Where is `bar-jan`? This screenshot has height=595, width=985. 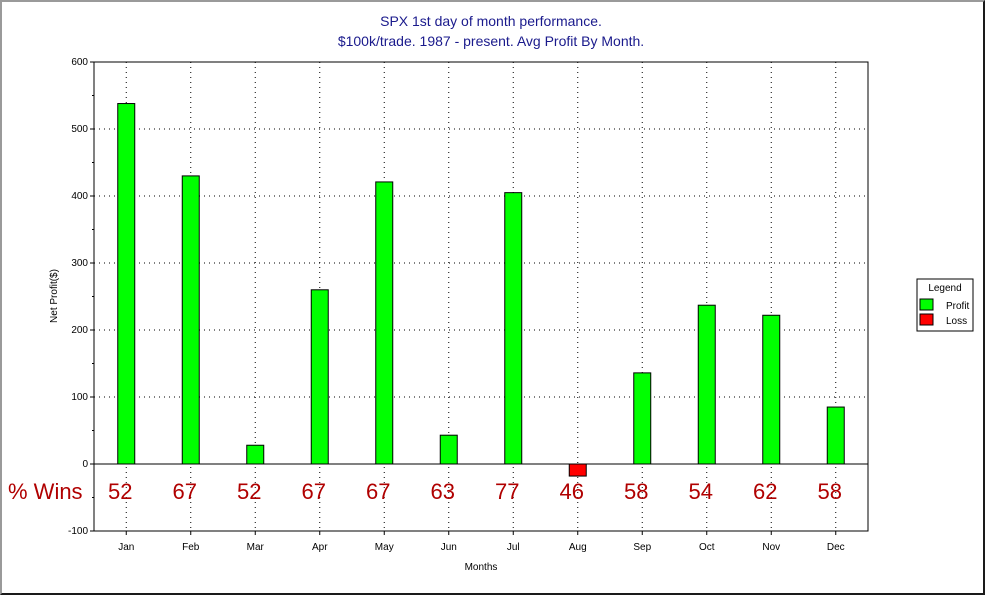 bar-jan is located at coordinates (126, 284).